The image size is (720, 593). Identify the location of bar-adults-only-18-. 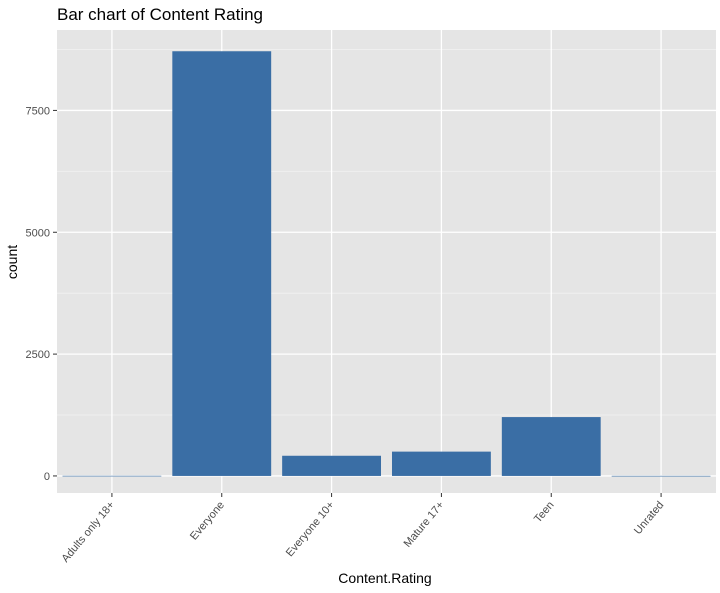
(112, 476).